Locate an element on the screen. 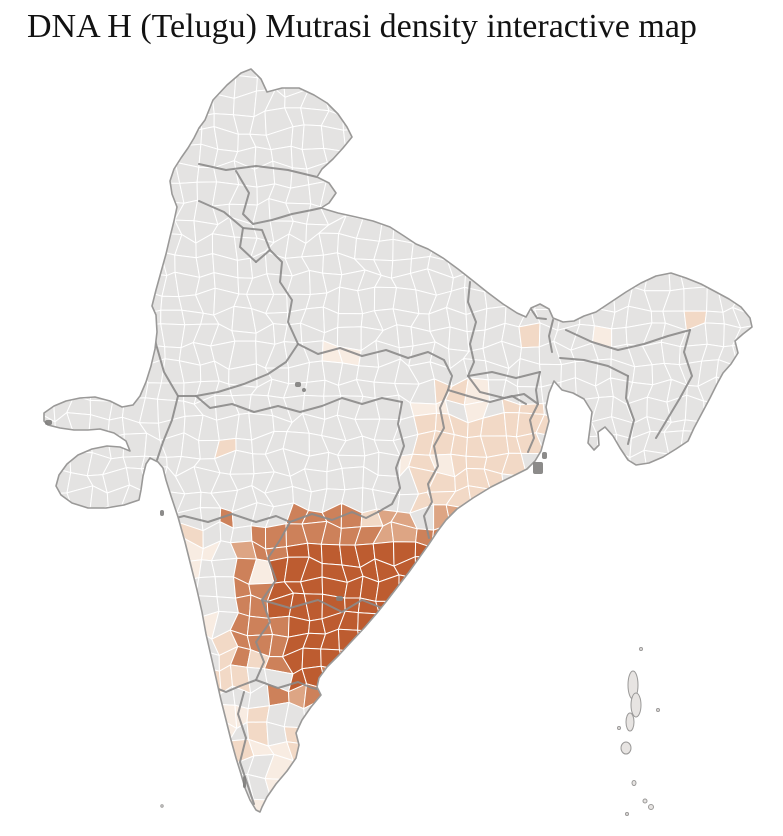 The height and width of the screenshot is (836, 783). andaman-nicobar-island is located at coordinates (627, 814).